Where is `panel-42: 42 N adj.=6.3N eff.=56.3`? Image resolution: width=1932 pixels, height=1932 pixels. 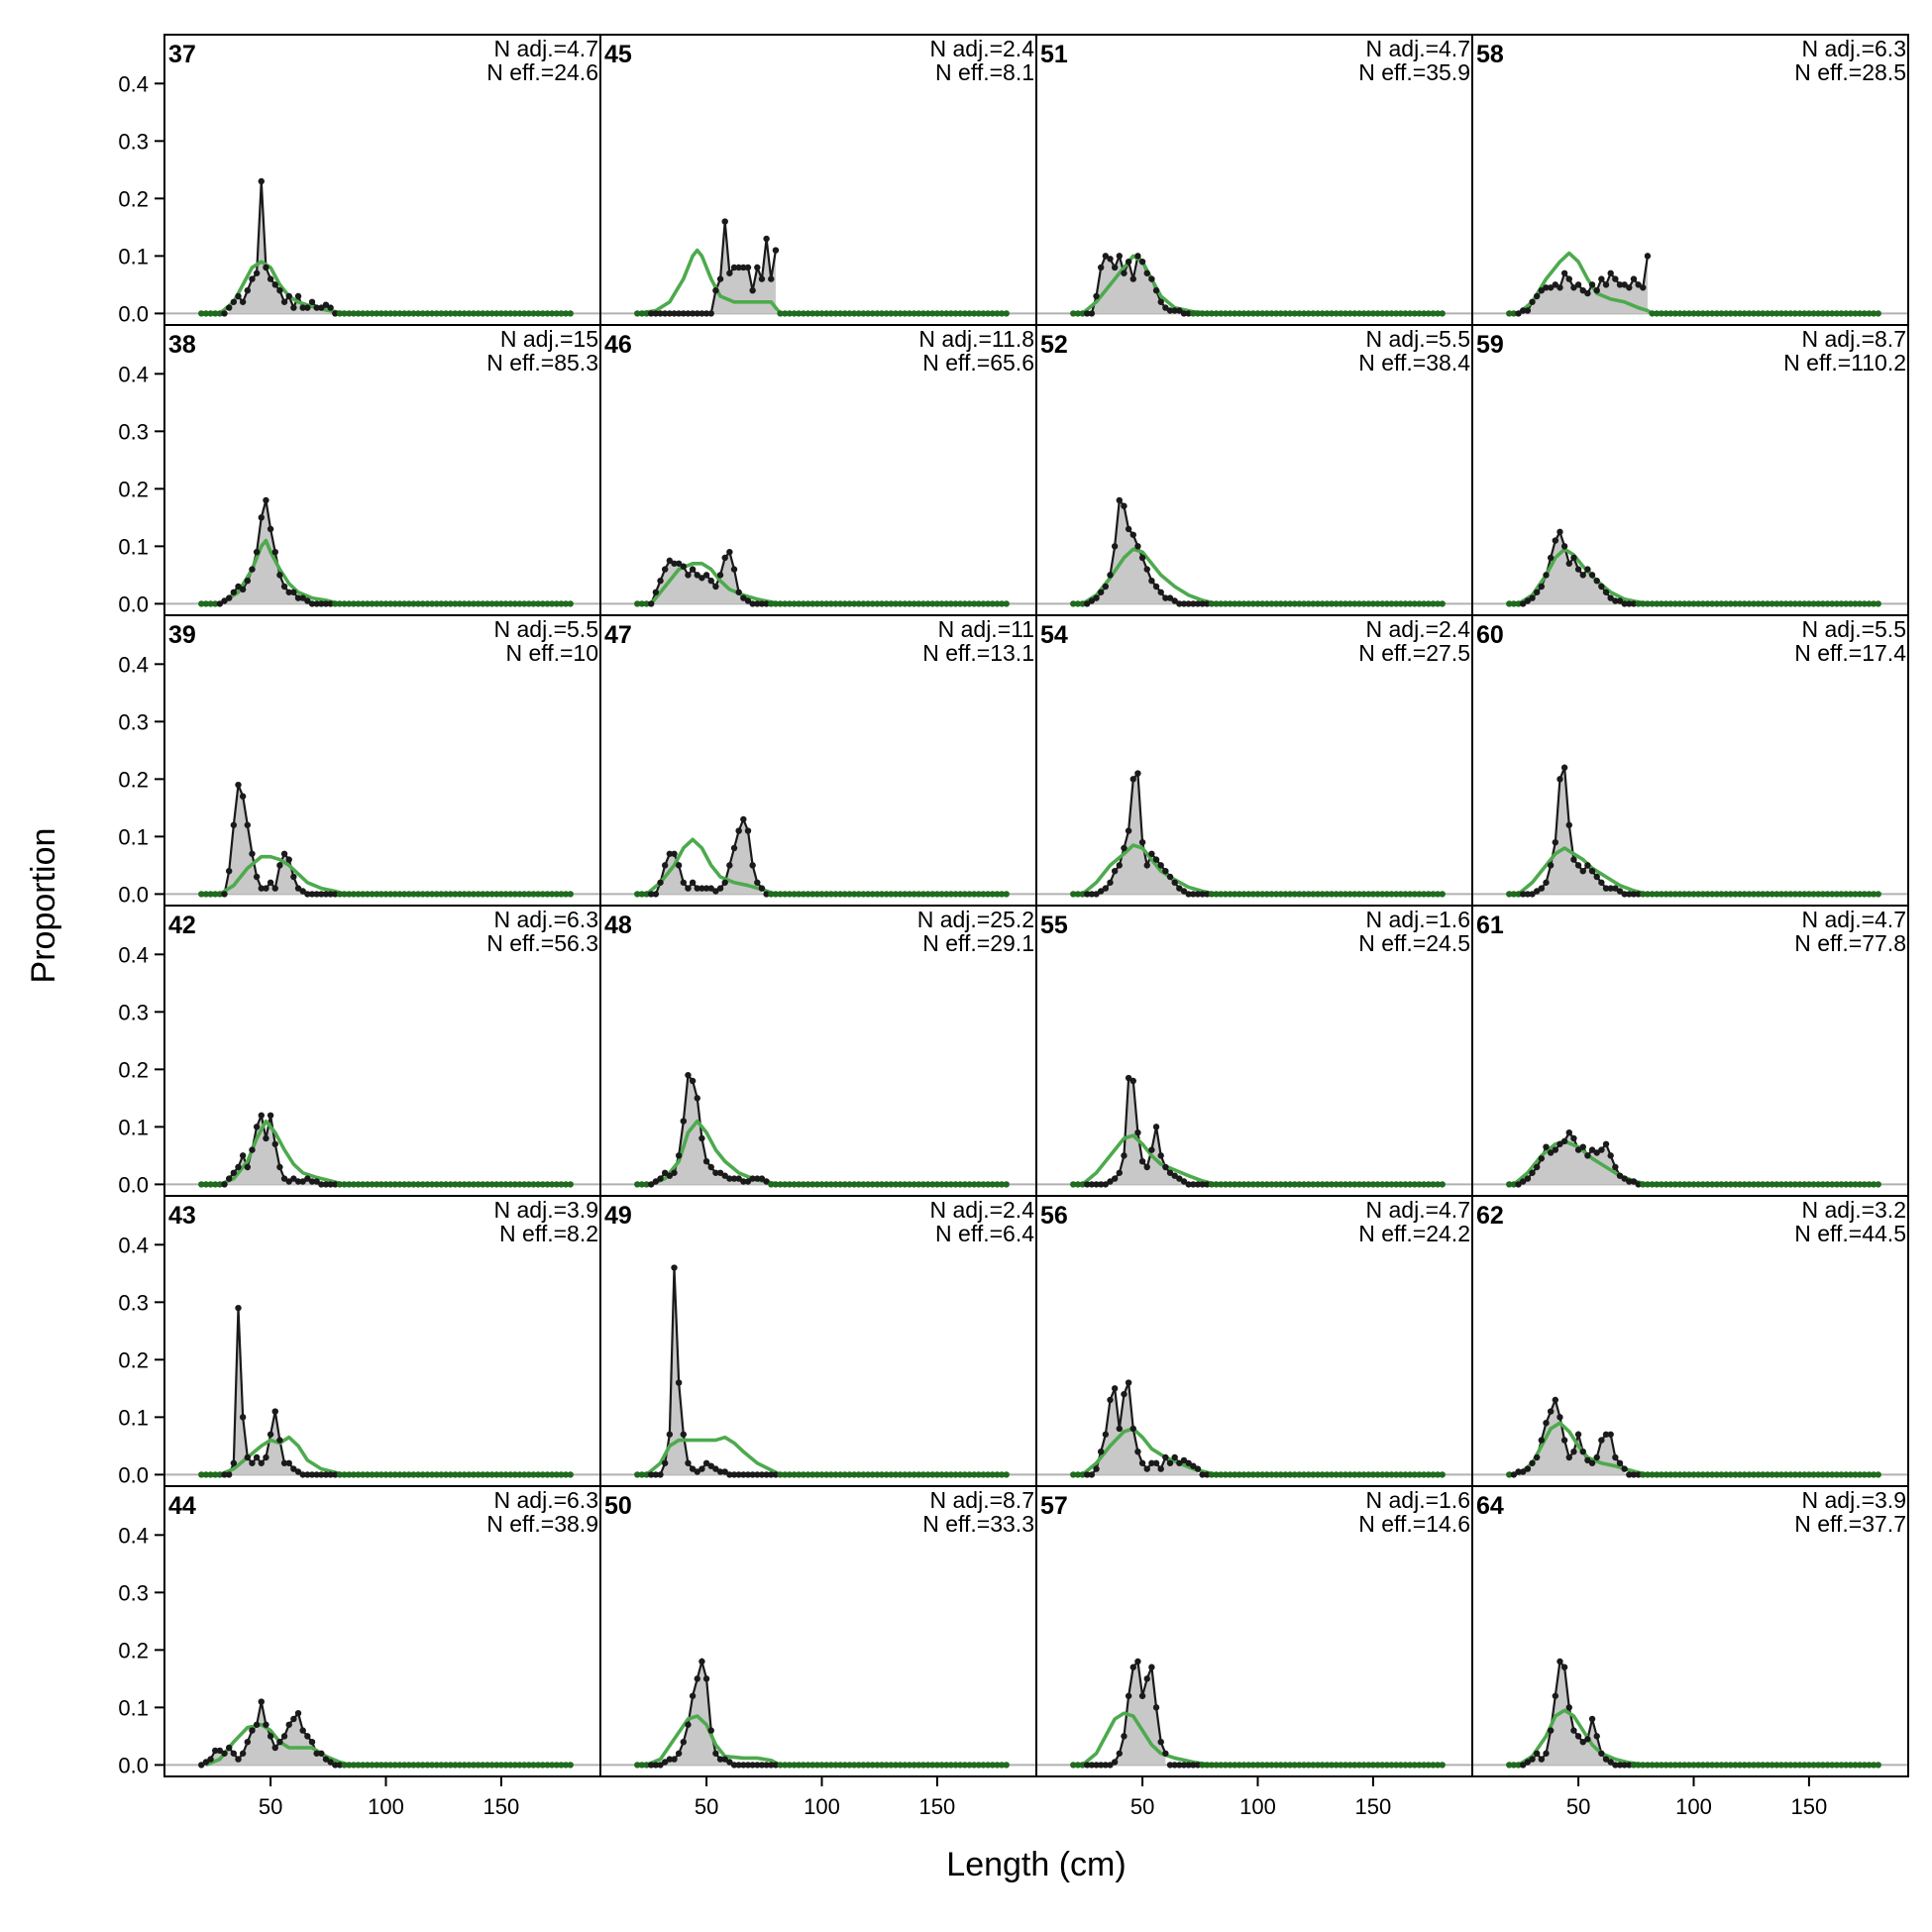
panel-42: 42 N adj.=6.3N eff.=56.3 is located at coordinates (382, 1051).